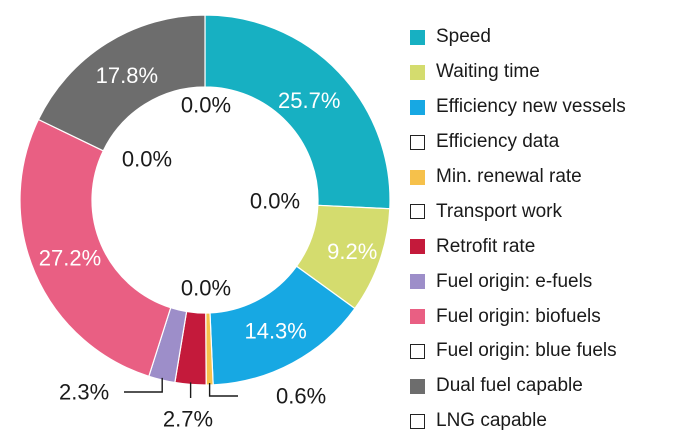 The image size is (680, 439). I want to click on legend-item-dual-fuel-capable: Dual fuel capable, so click(518, 386).